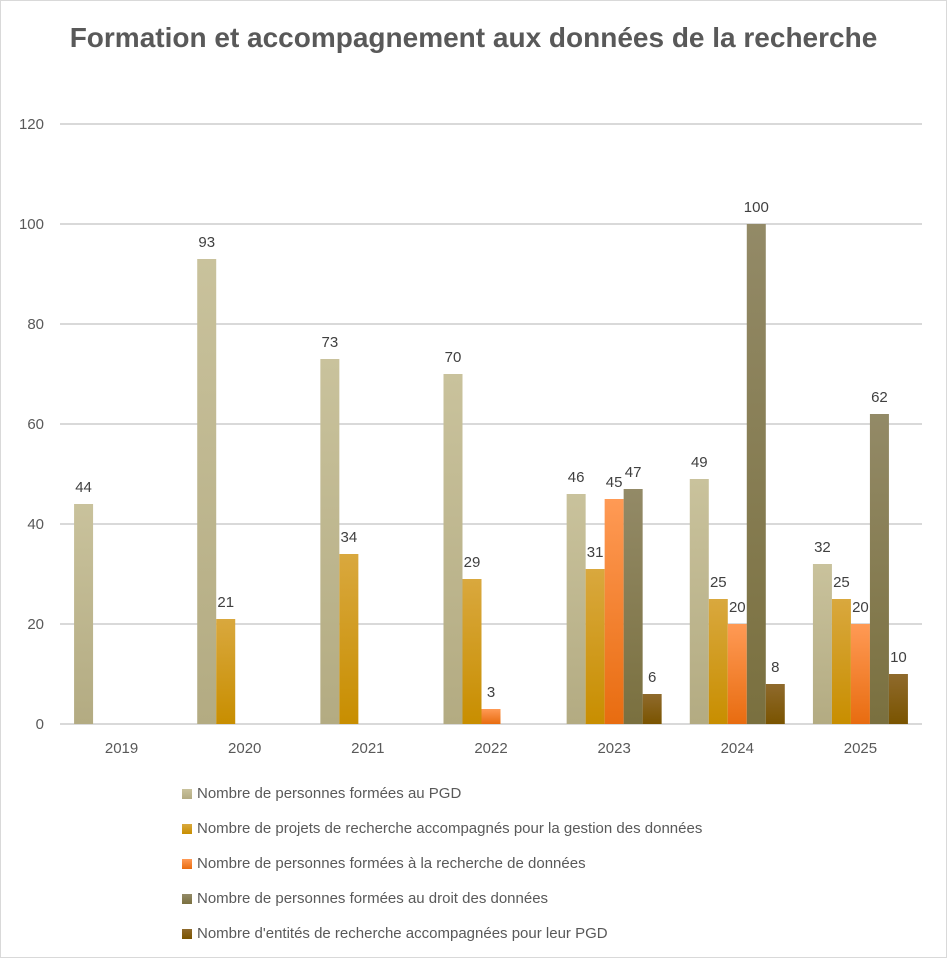 The height and width of the screenshot is (958, 947). I want to click on data-label: 47, so click(633, 472).